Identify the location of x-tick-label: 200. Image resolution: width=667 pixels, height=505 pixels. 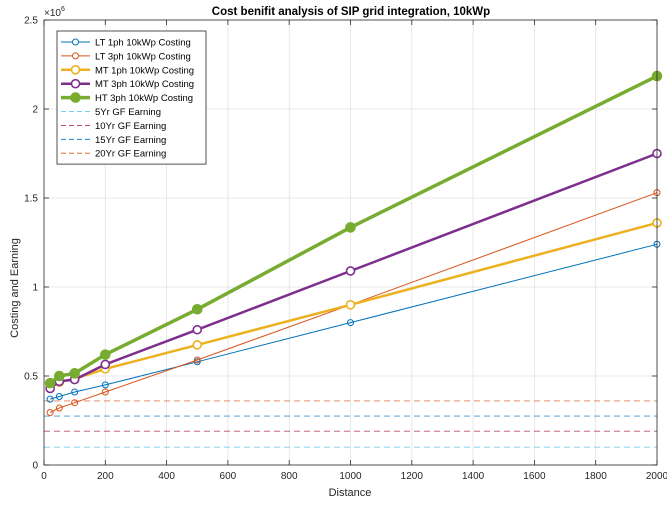
(105, 476).